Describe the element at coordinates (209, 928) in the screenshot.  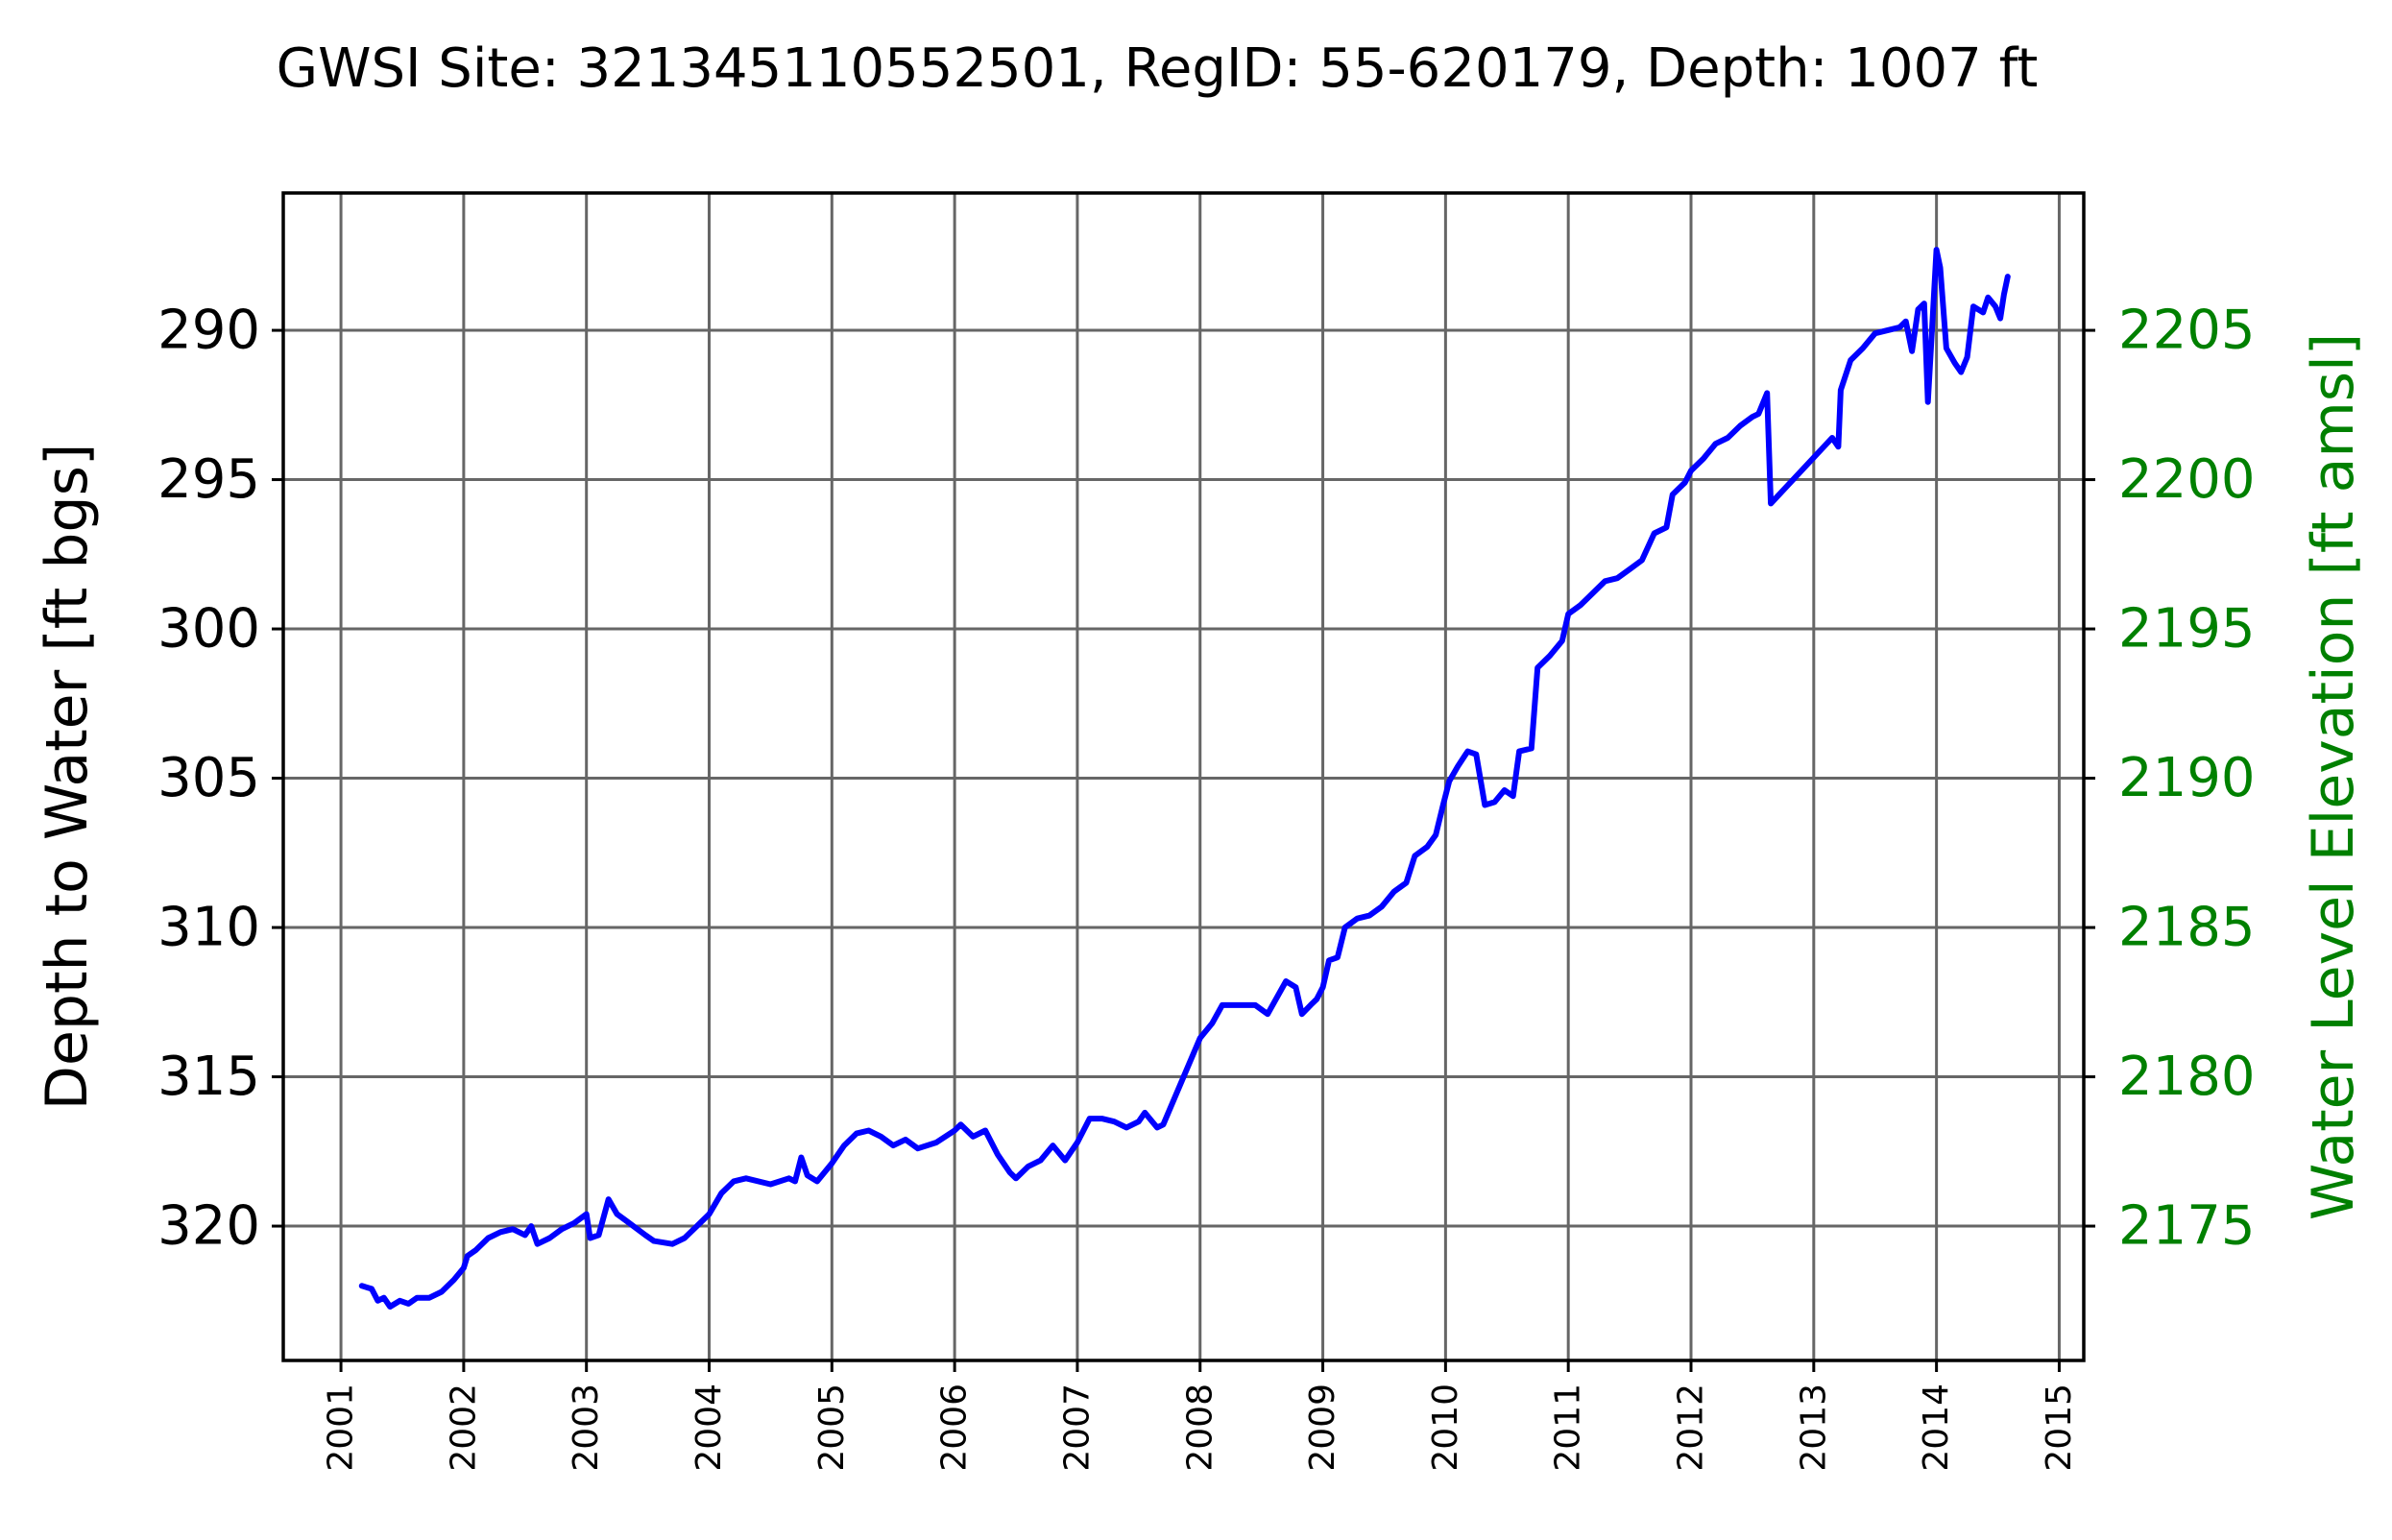
I see `y-left-tick-label: 310` at that location.